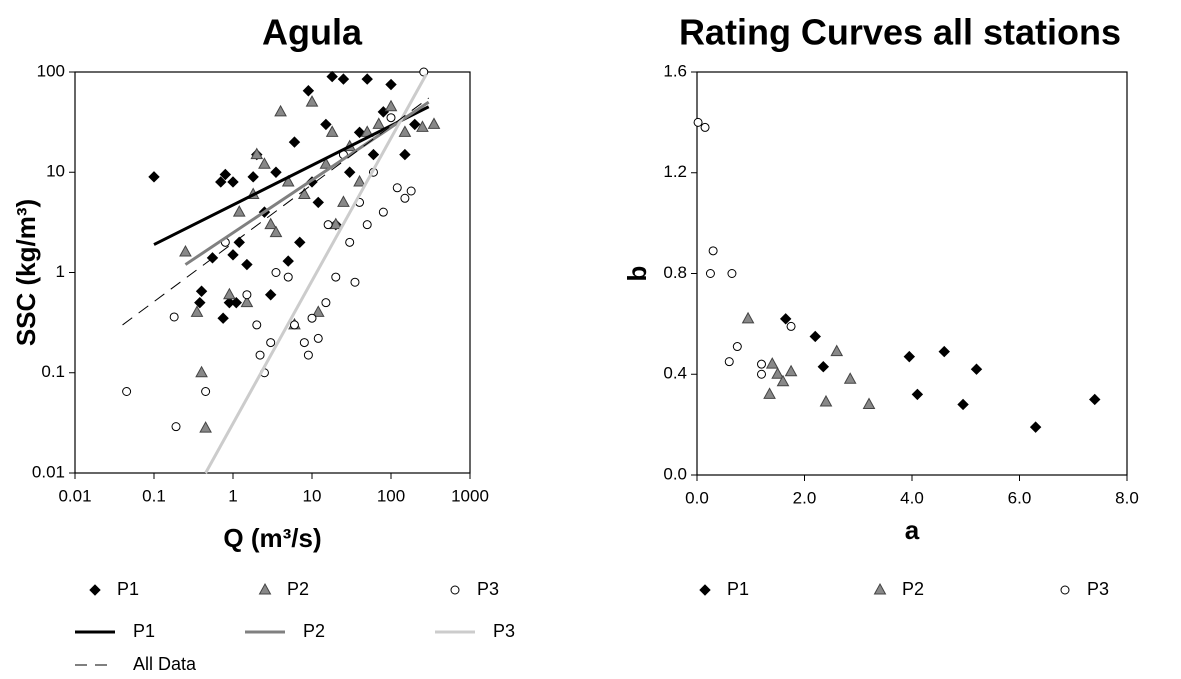  Describe the element at coordinates (312, 32) in the screenshot. I see `chart-title: Agula` at that location.